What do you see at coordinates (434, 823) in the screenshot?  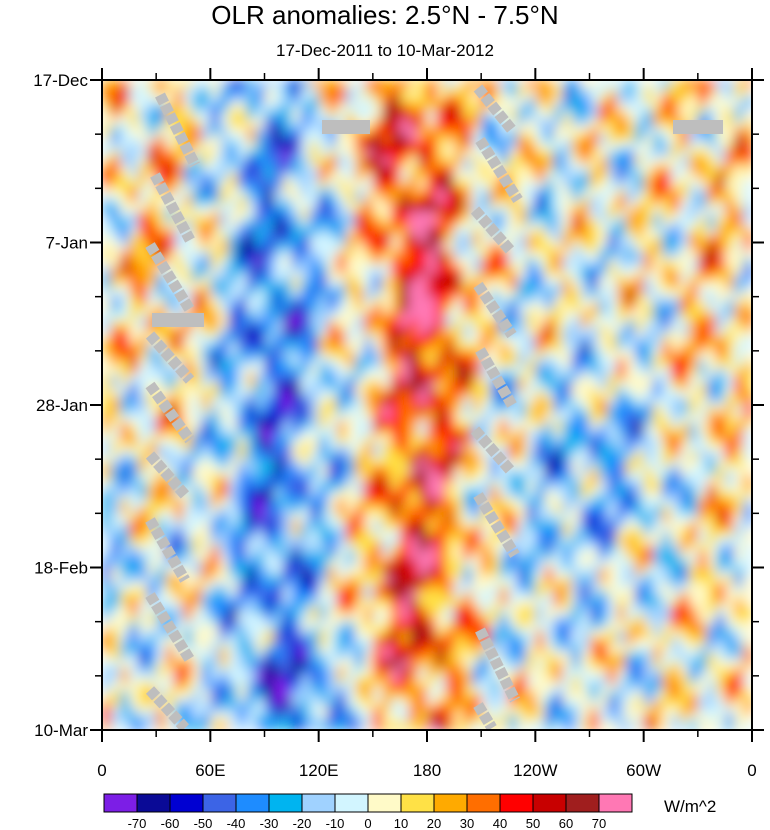 I see `colorbar-level-label: 20` at bounding box center [434, 823].